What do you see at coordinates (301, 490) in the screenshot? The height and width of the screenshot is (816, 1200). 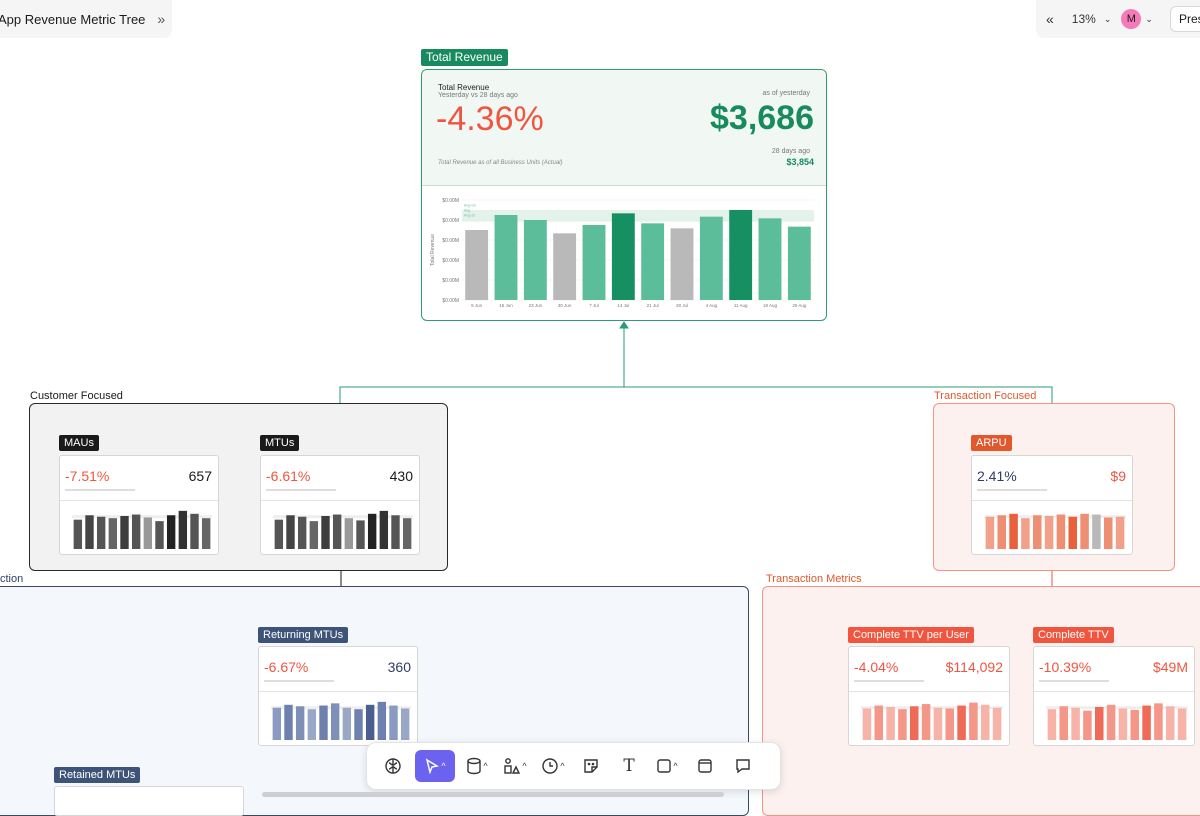 I see `mtus-footnote-line` at bounding box center [301, 490].